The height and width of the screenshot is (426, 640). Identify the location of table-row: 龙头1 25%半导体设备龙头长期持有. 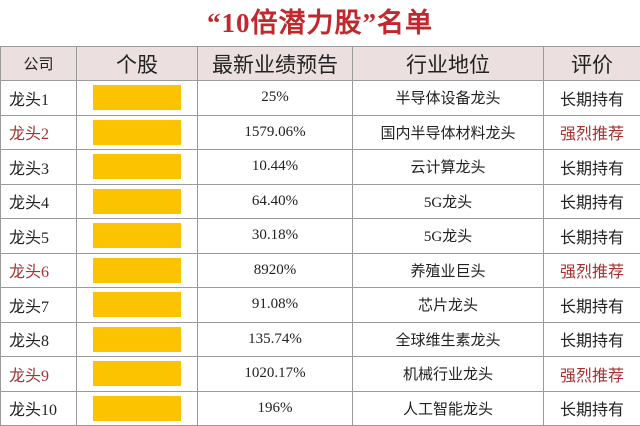
(320, 98).